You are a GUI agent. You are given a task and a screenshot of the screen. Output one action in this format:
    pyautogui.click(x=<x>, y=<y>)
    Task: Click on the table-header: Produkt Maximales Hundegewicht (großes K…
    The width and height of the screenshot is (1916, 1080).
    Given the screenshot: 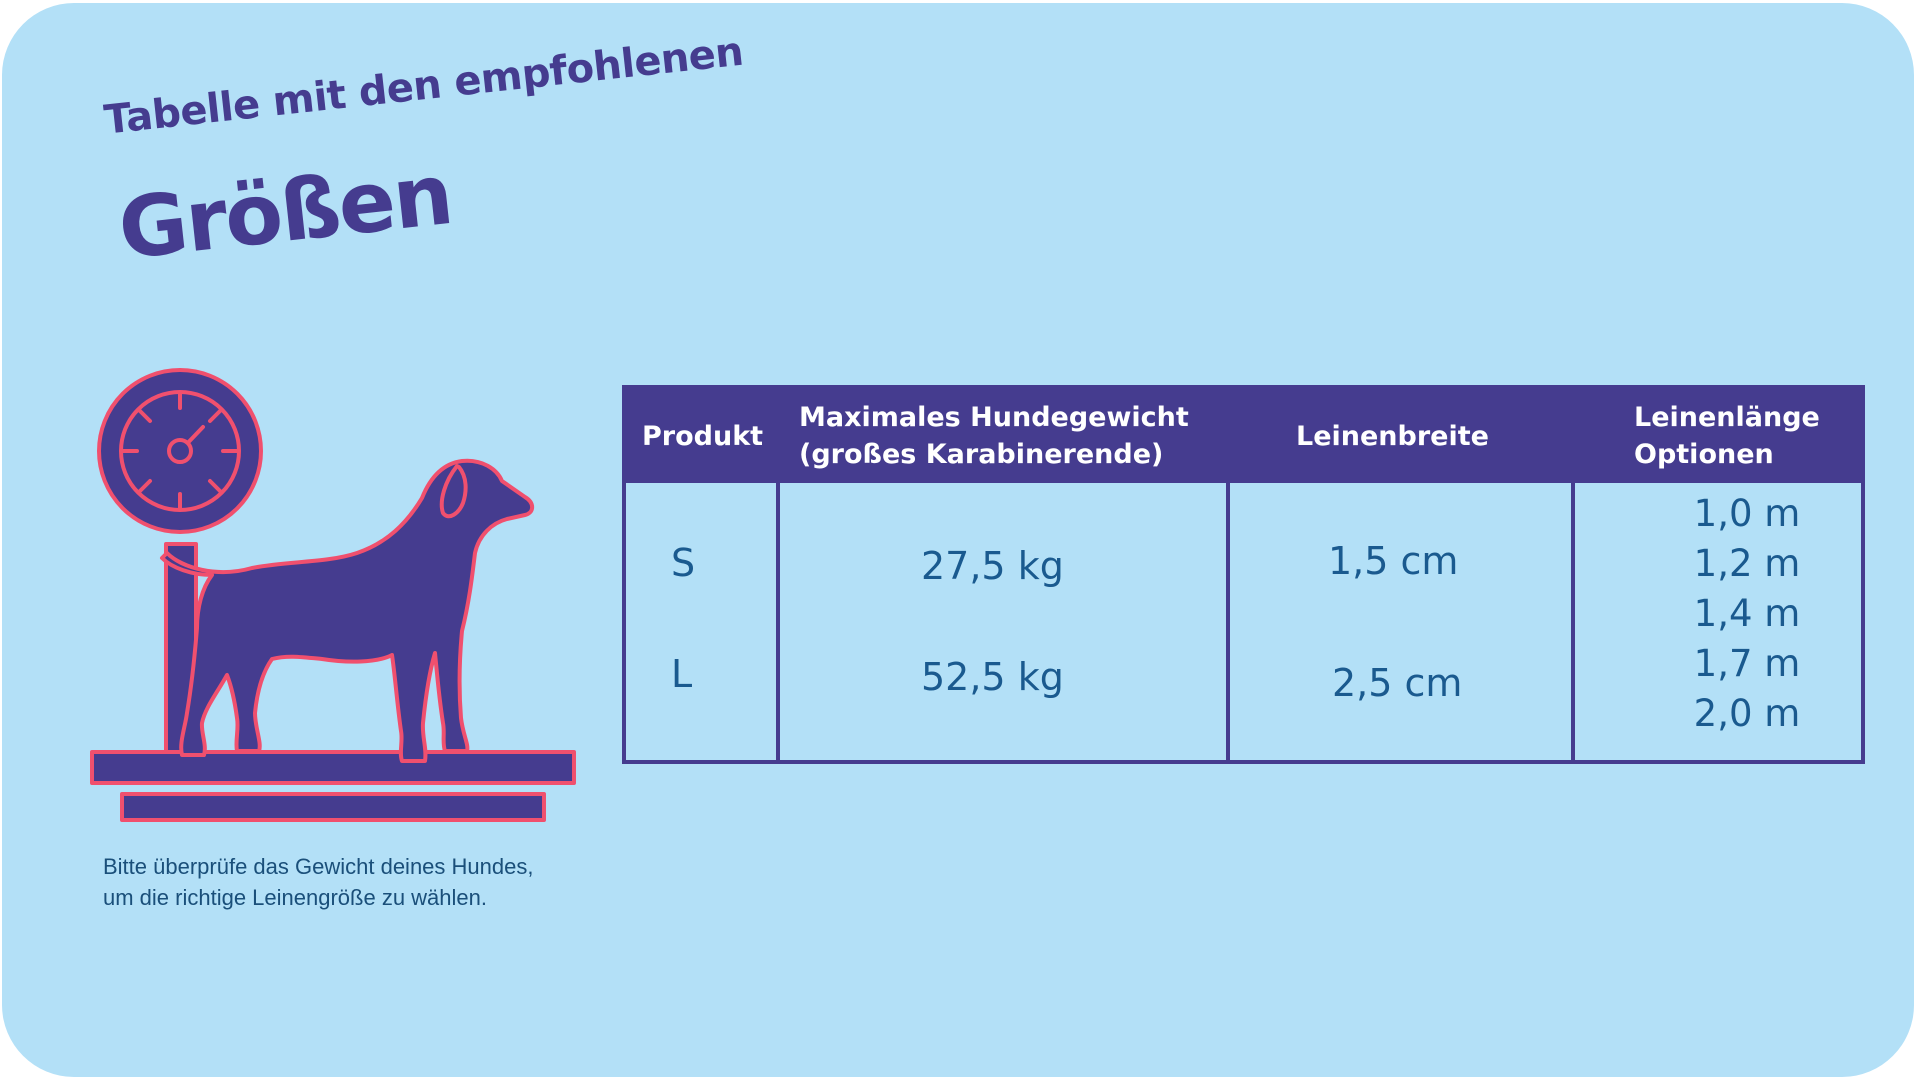 What is the action you would take?
    pyautogui.click(x=1243, y=436)
    